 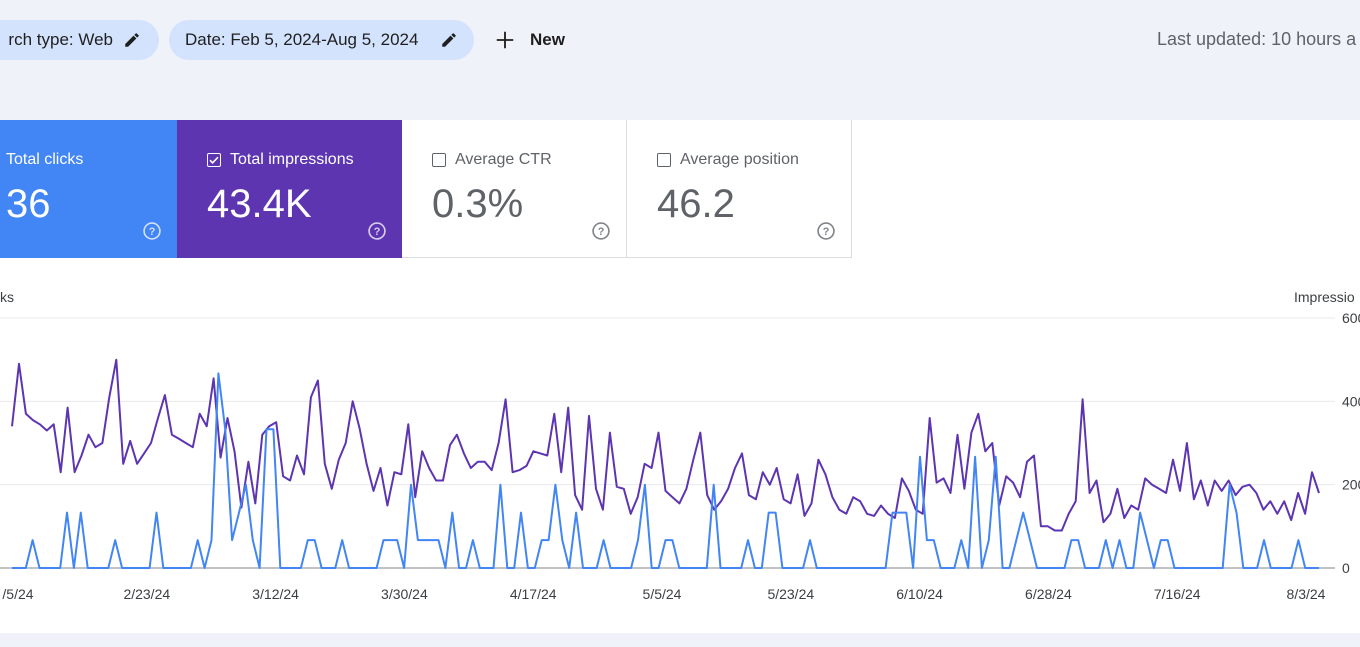 I want to click on average-position-label: Average position, so click(x=739, y=159).